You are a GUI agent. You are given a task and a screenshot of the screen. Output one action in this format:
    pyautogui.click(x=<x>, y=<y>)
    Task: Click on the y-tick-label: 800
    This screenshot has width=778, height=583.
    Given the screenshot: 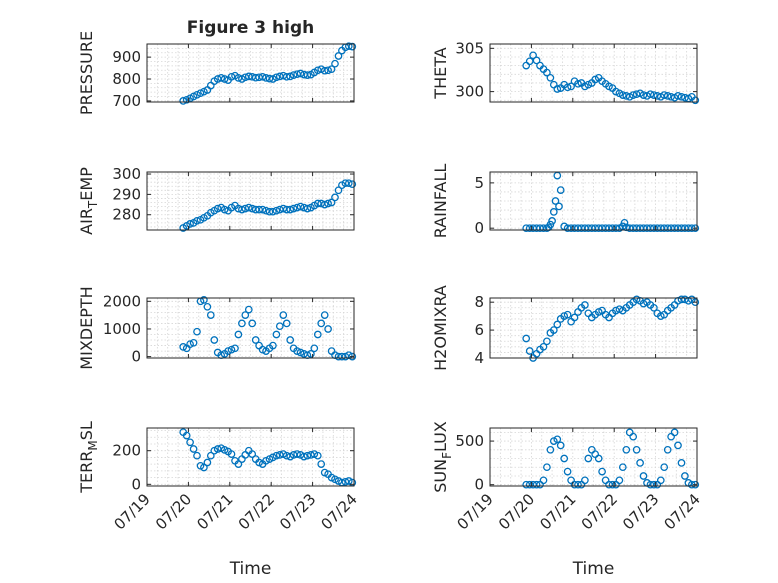 What is the action you would take?
    pyautogui.click(x=126, y=79)
    